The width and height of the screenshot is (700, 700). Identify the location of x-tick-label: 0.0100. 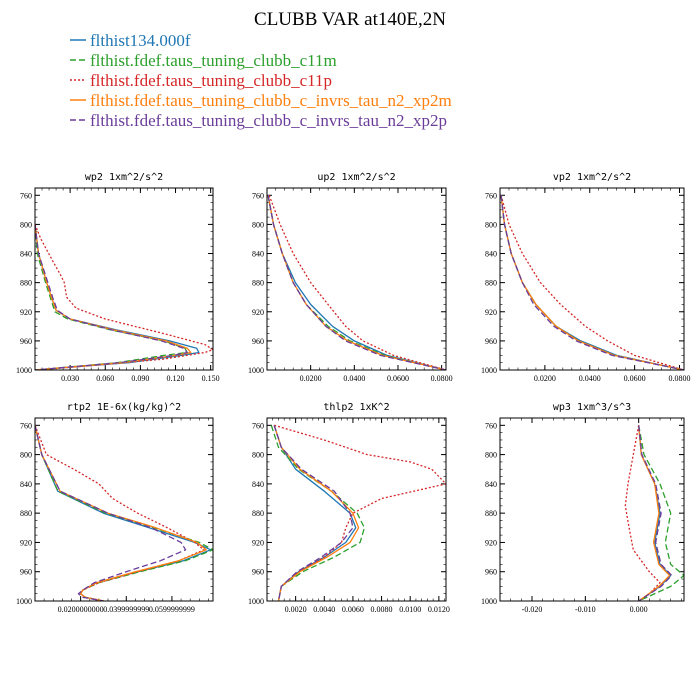
(410, 609).